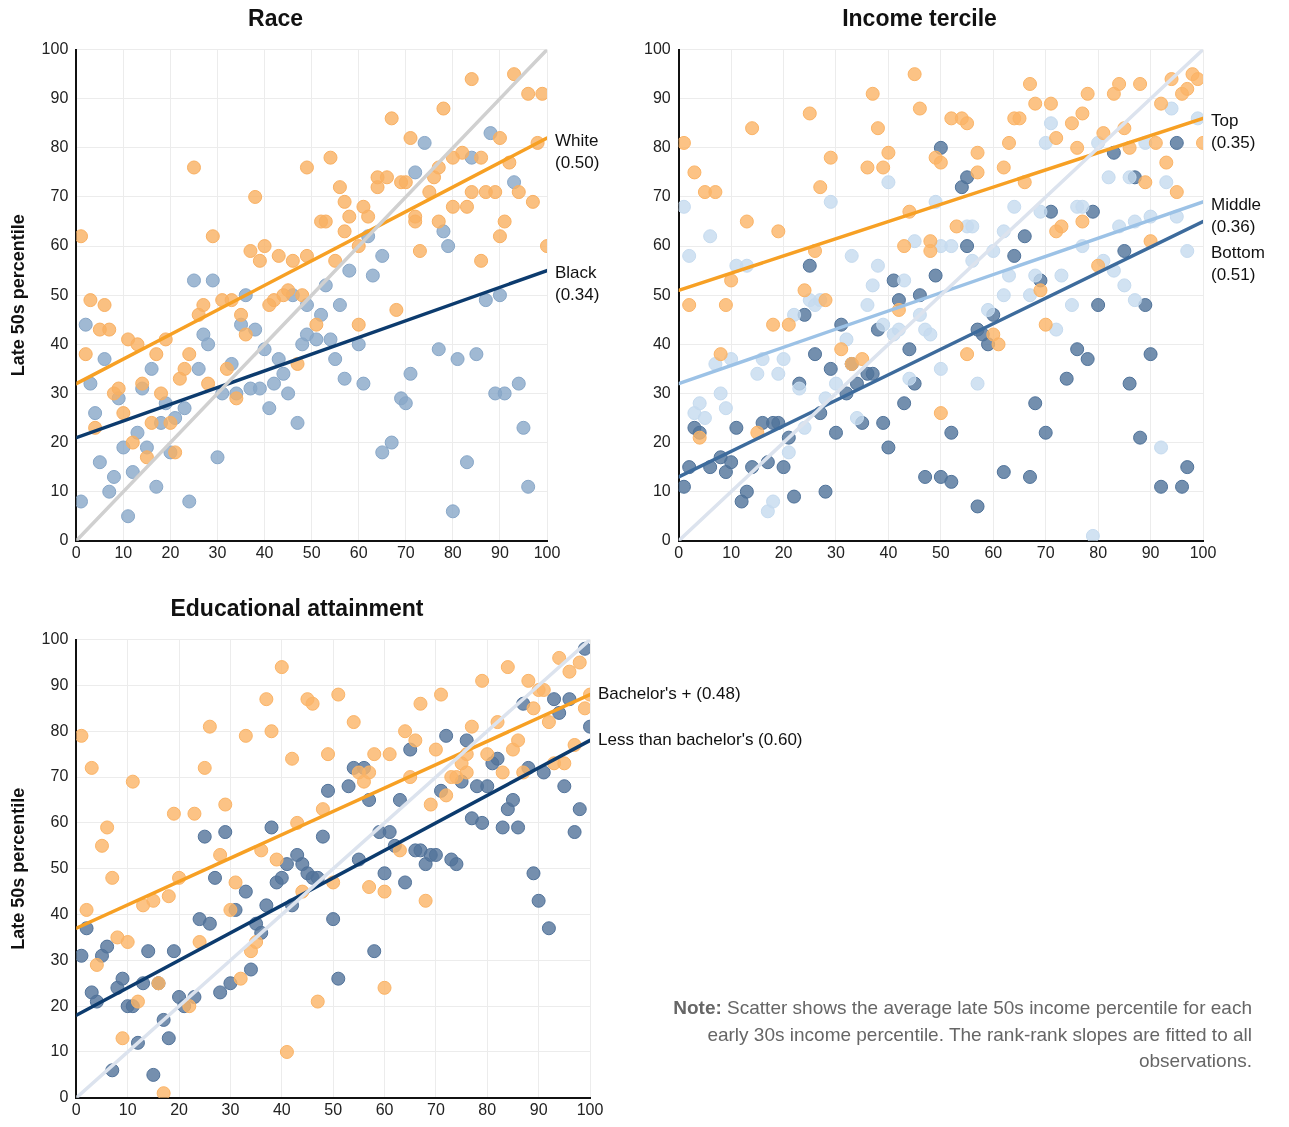 The image size is (1289, 1127). What do you see at coordinates (1233, 132) in the screenshot?
I see `series-label: Top (0.35)` at bounding box center [1233, 132].